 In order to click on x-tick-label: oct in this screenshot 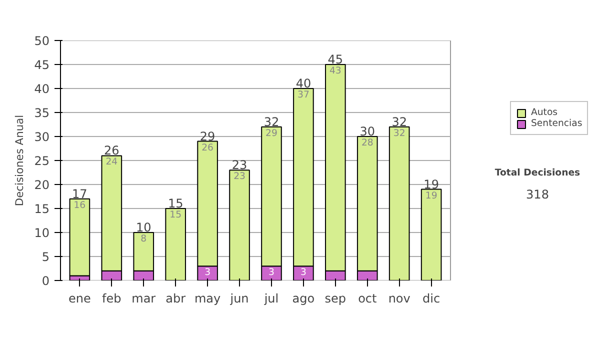, I will do `click(367, 299)`.